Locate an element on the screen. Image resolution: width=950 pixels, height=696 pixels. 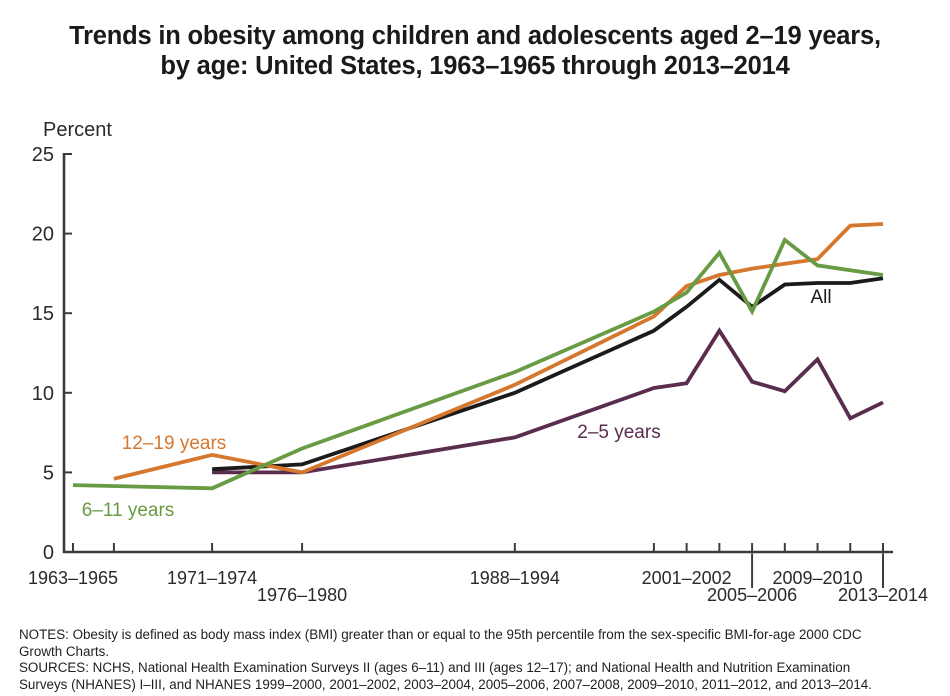
x-tick-label: 2005–2006 is located at coordinates (752, 595).